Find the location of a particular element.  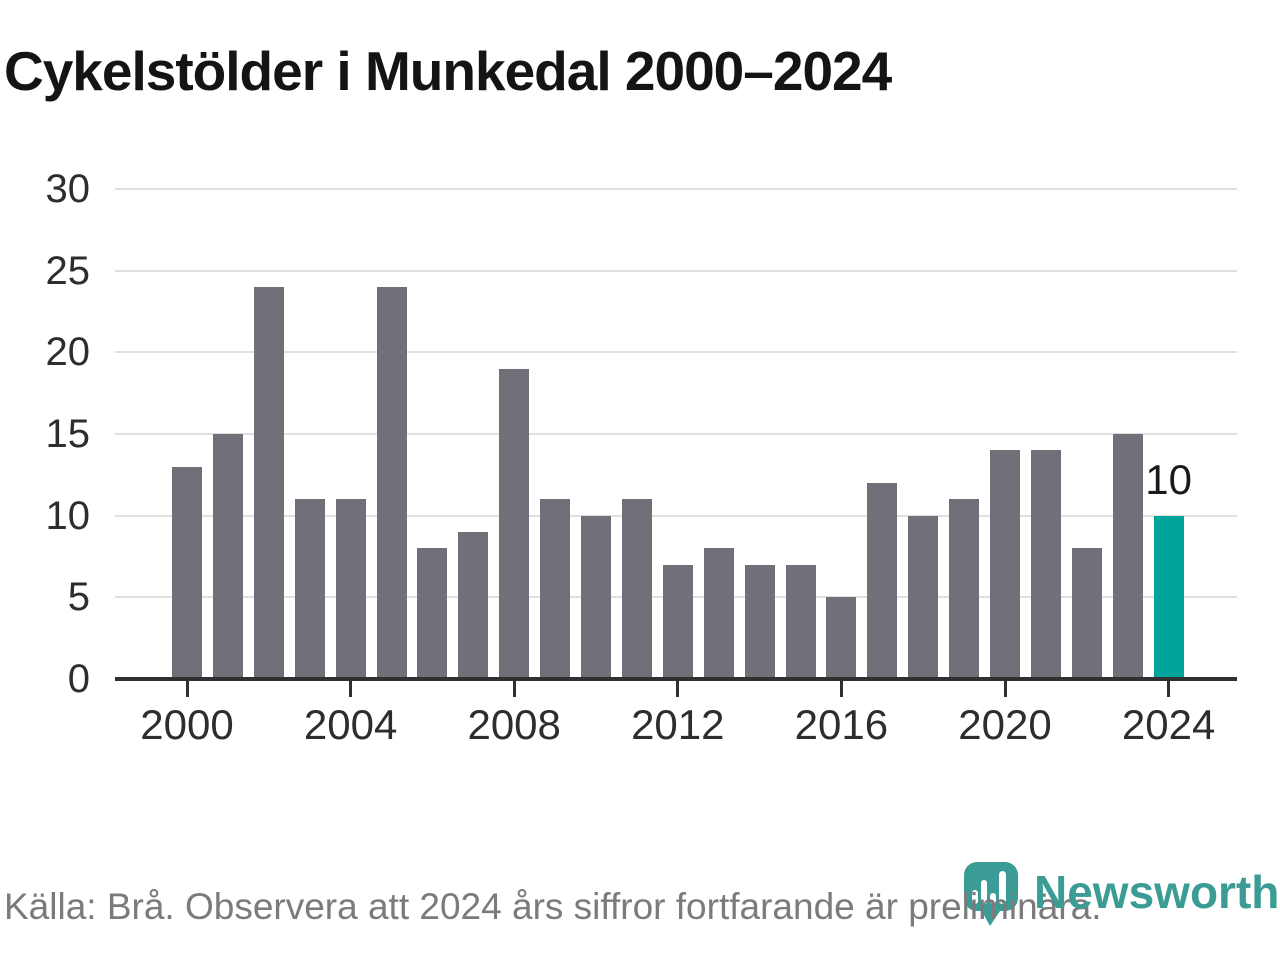

x-axis-tick-label: 2024 is located at coordinates (1168, 724).